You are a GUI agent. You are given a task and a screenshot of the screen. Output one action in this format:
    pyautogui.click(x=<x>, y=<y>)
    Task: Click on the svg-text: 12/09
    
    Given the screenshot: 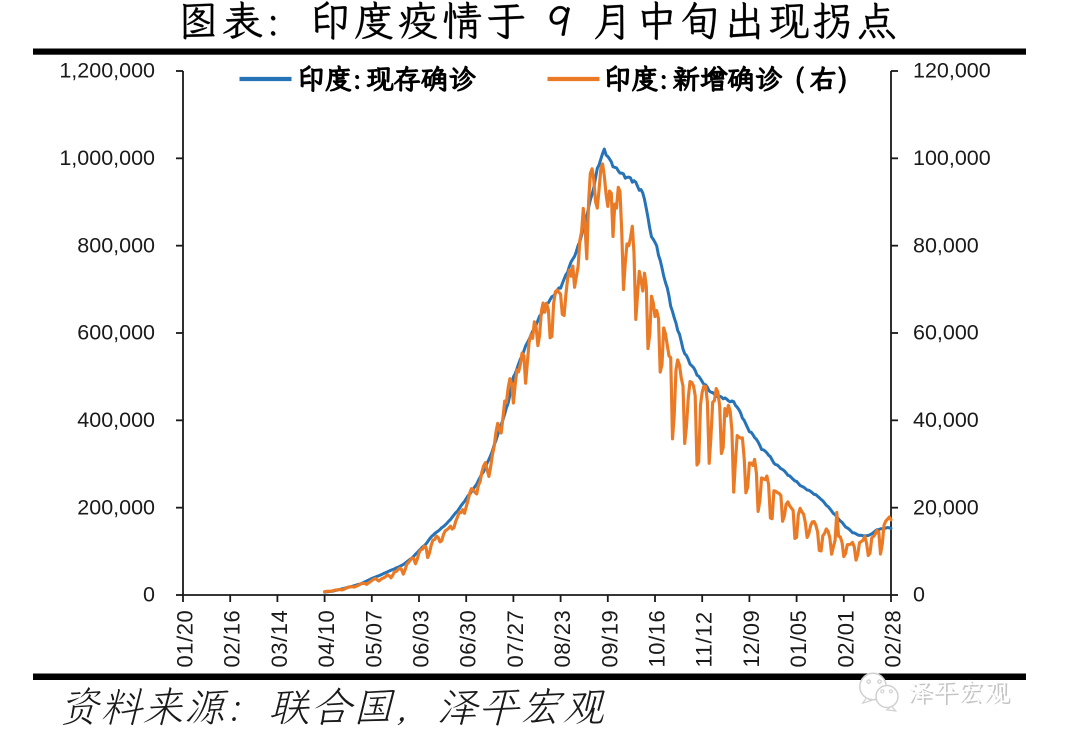 What is the action you would take?
    pyautogui.click(x=751, y=639)
    